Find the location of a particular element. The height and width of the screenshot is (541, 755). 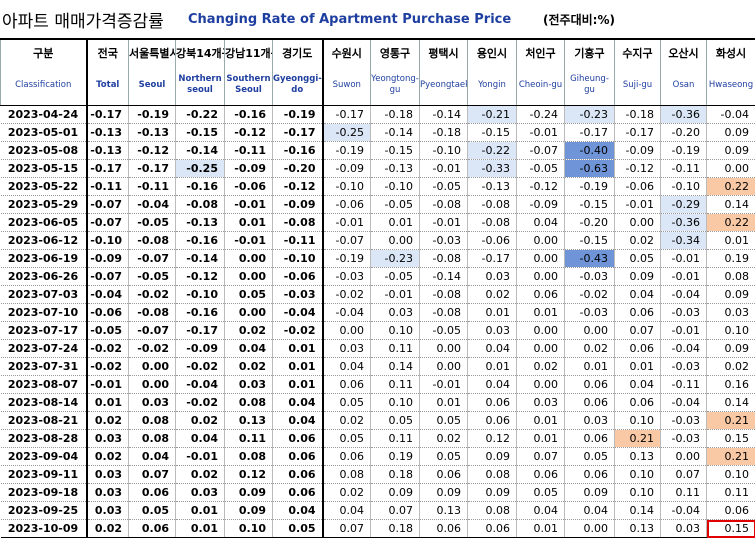

value-cell: -0.36 is located at coordinates (683, 222).